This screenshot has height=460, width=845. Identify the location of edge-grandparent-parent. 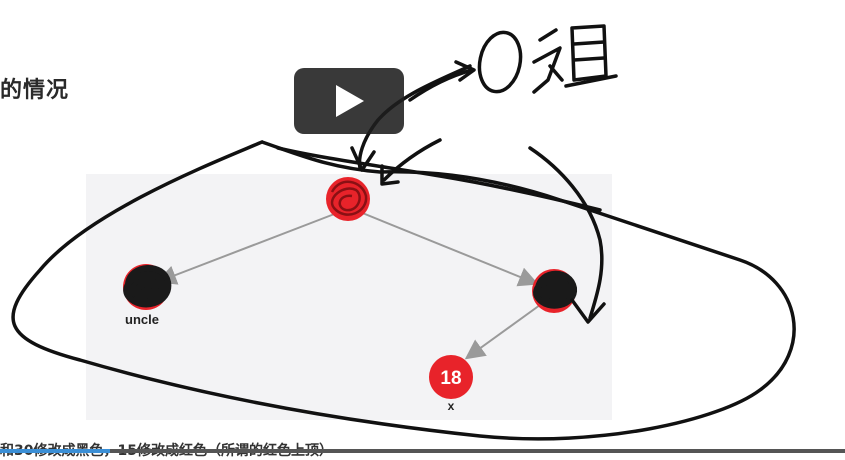
(449, 249).